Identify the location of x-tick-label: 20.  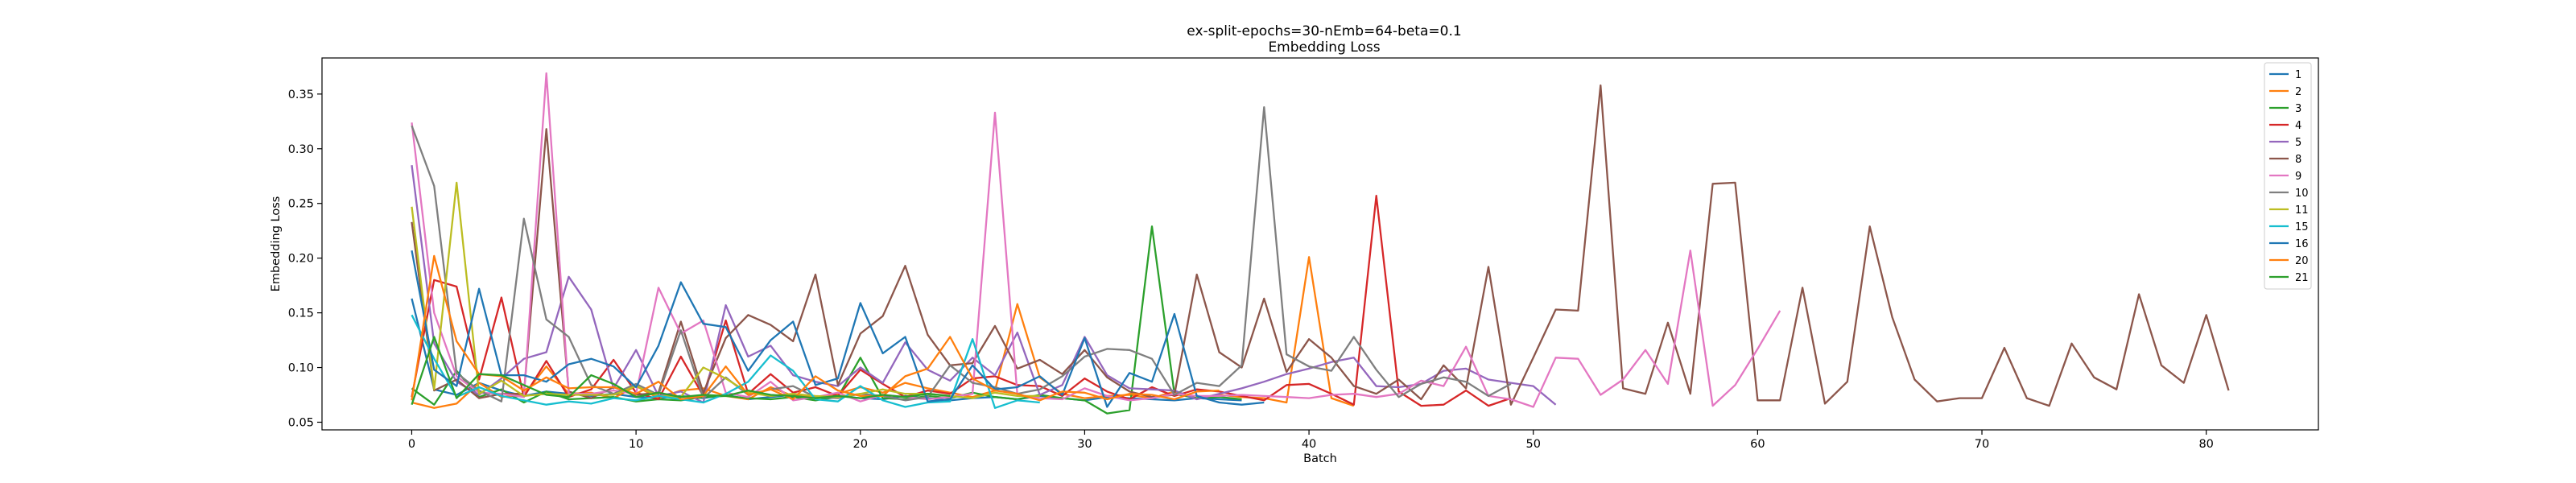
(860, 444).